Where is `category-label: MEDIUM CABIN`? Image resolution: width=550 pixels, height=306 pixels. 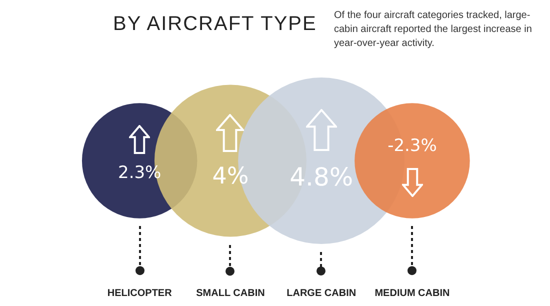 category-label: MEDIUM CABIN is located at coordinates (412, 293).